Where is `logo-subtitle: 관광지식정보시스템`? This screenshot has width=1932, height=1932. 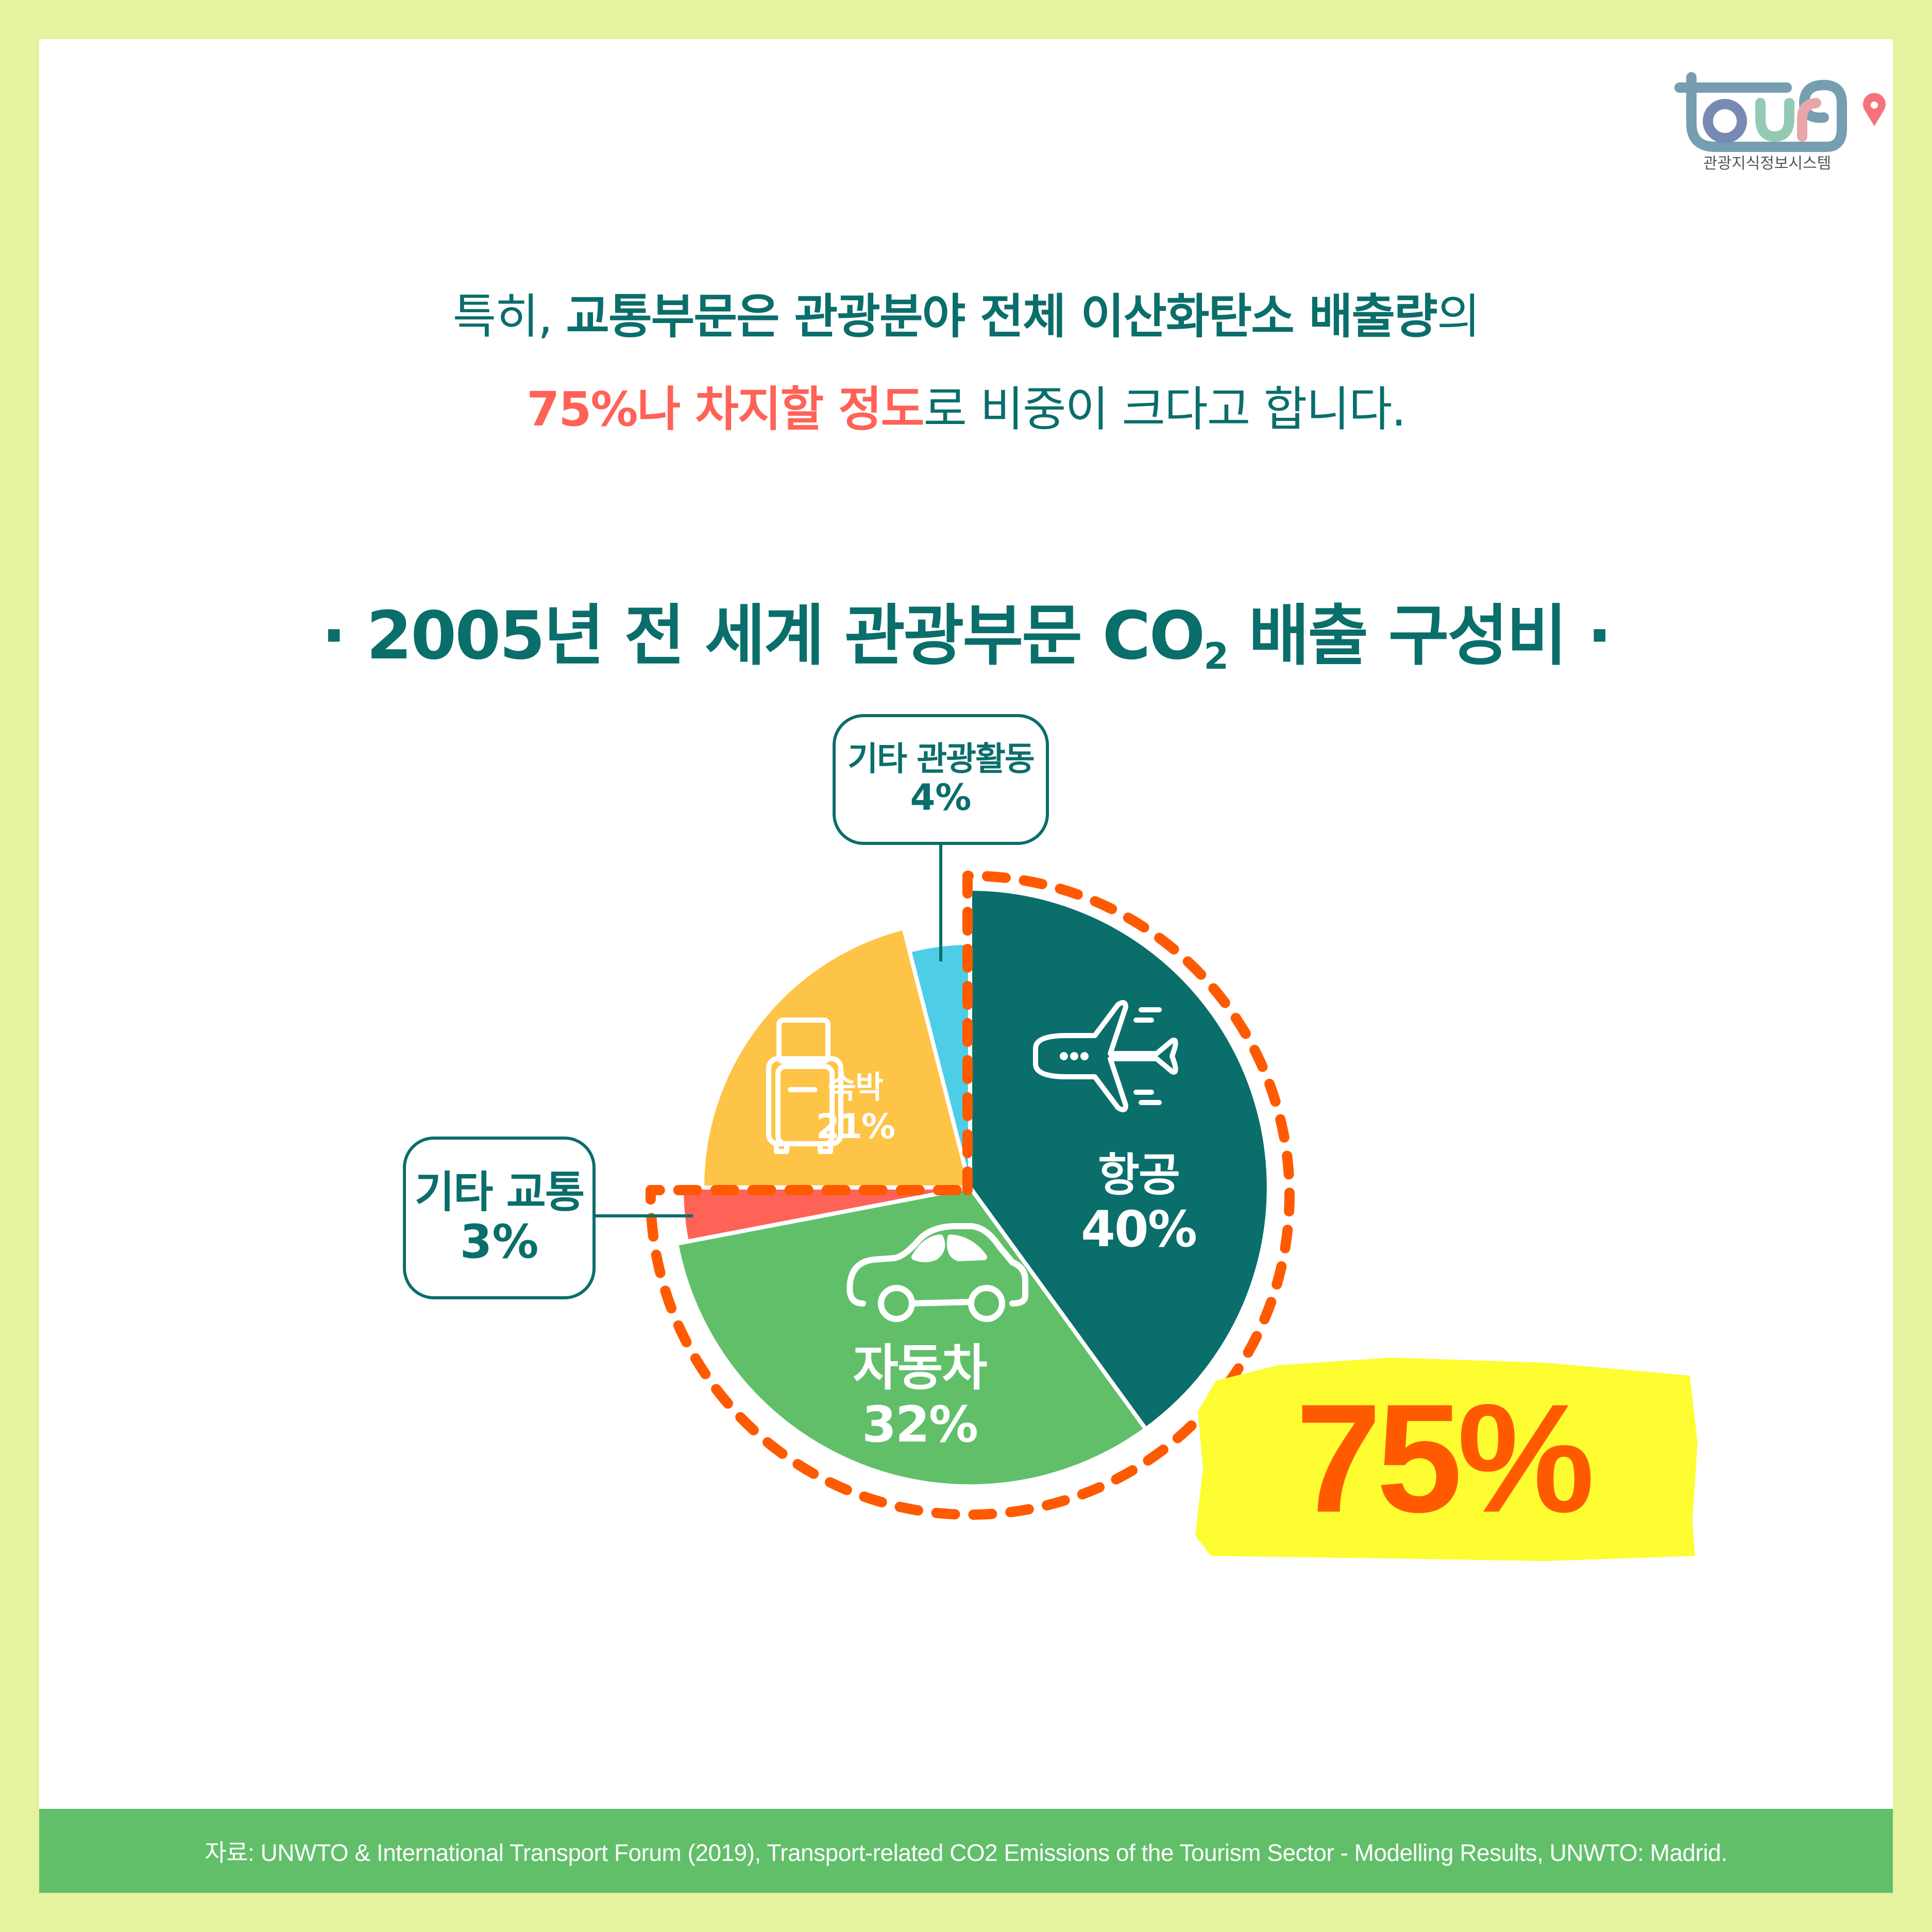
logo-subtitle: 관광지식정보시스템 is located at coordinates (1767, 164).